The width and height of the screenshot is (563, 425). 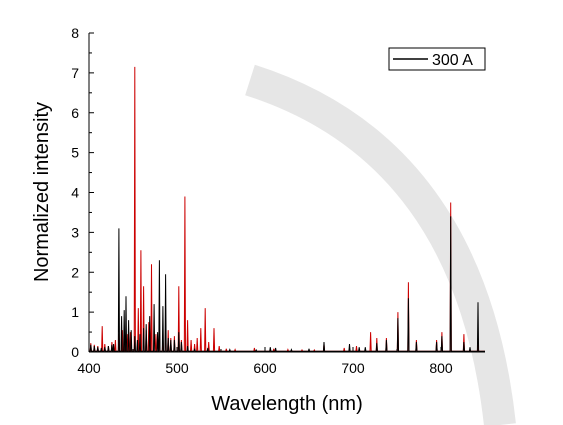 What do you see at coordinates (75, 33) in the screenshot?
I see `y-tick-label: 8` at bounding box center [75, 33].